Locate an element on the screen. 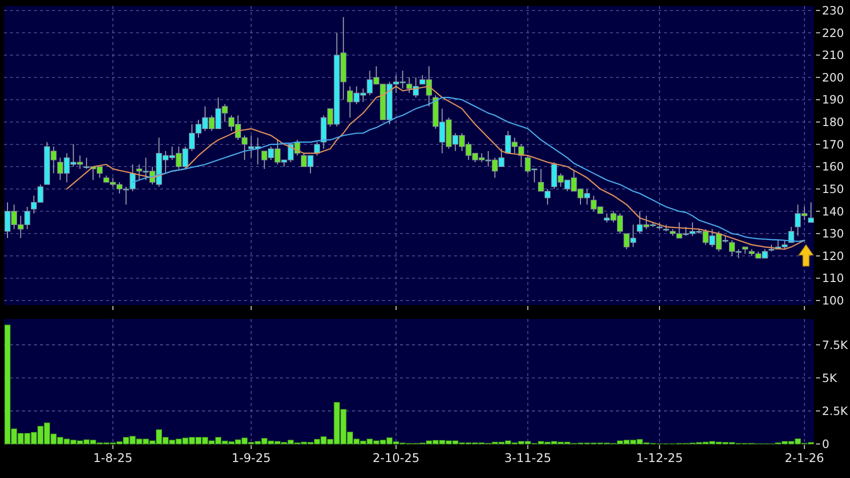 The width and height of the screenshot is (850, 478). y-tick-label: 7.5K is located at coordinates (835, 345).